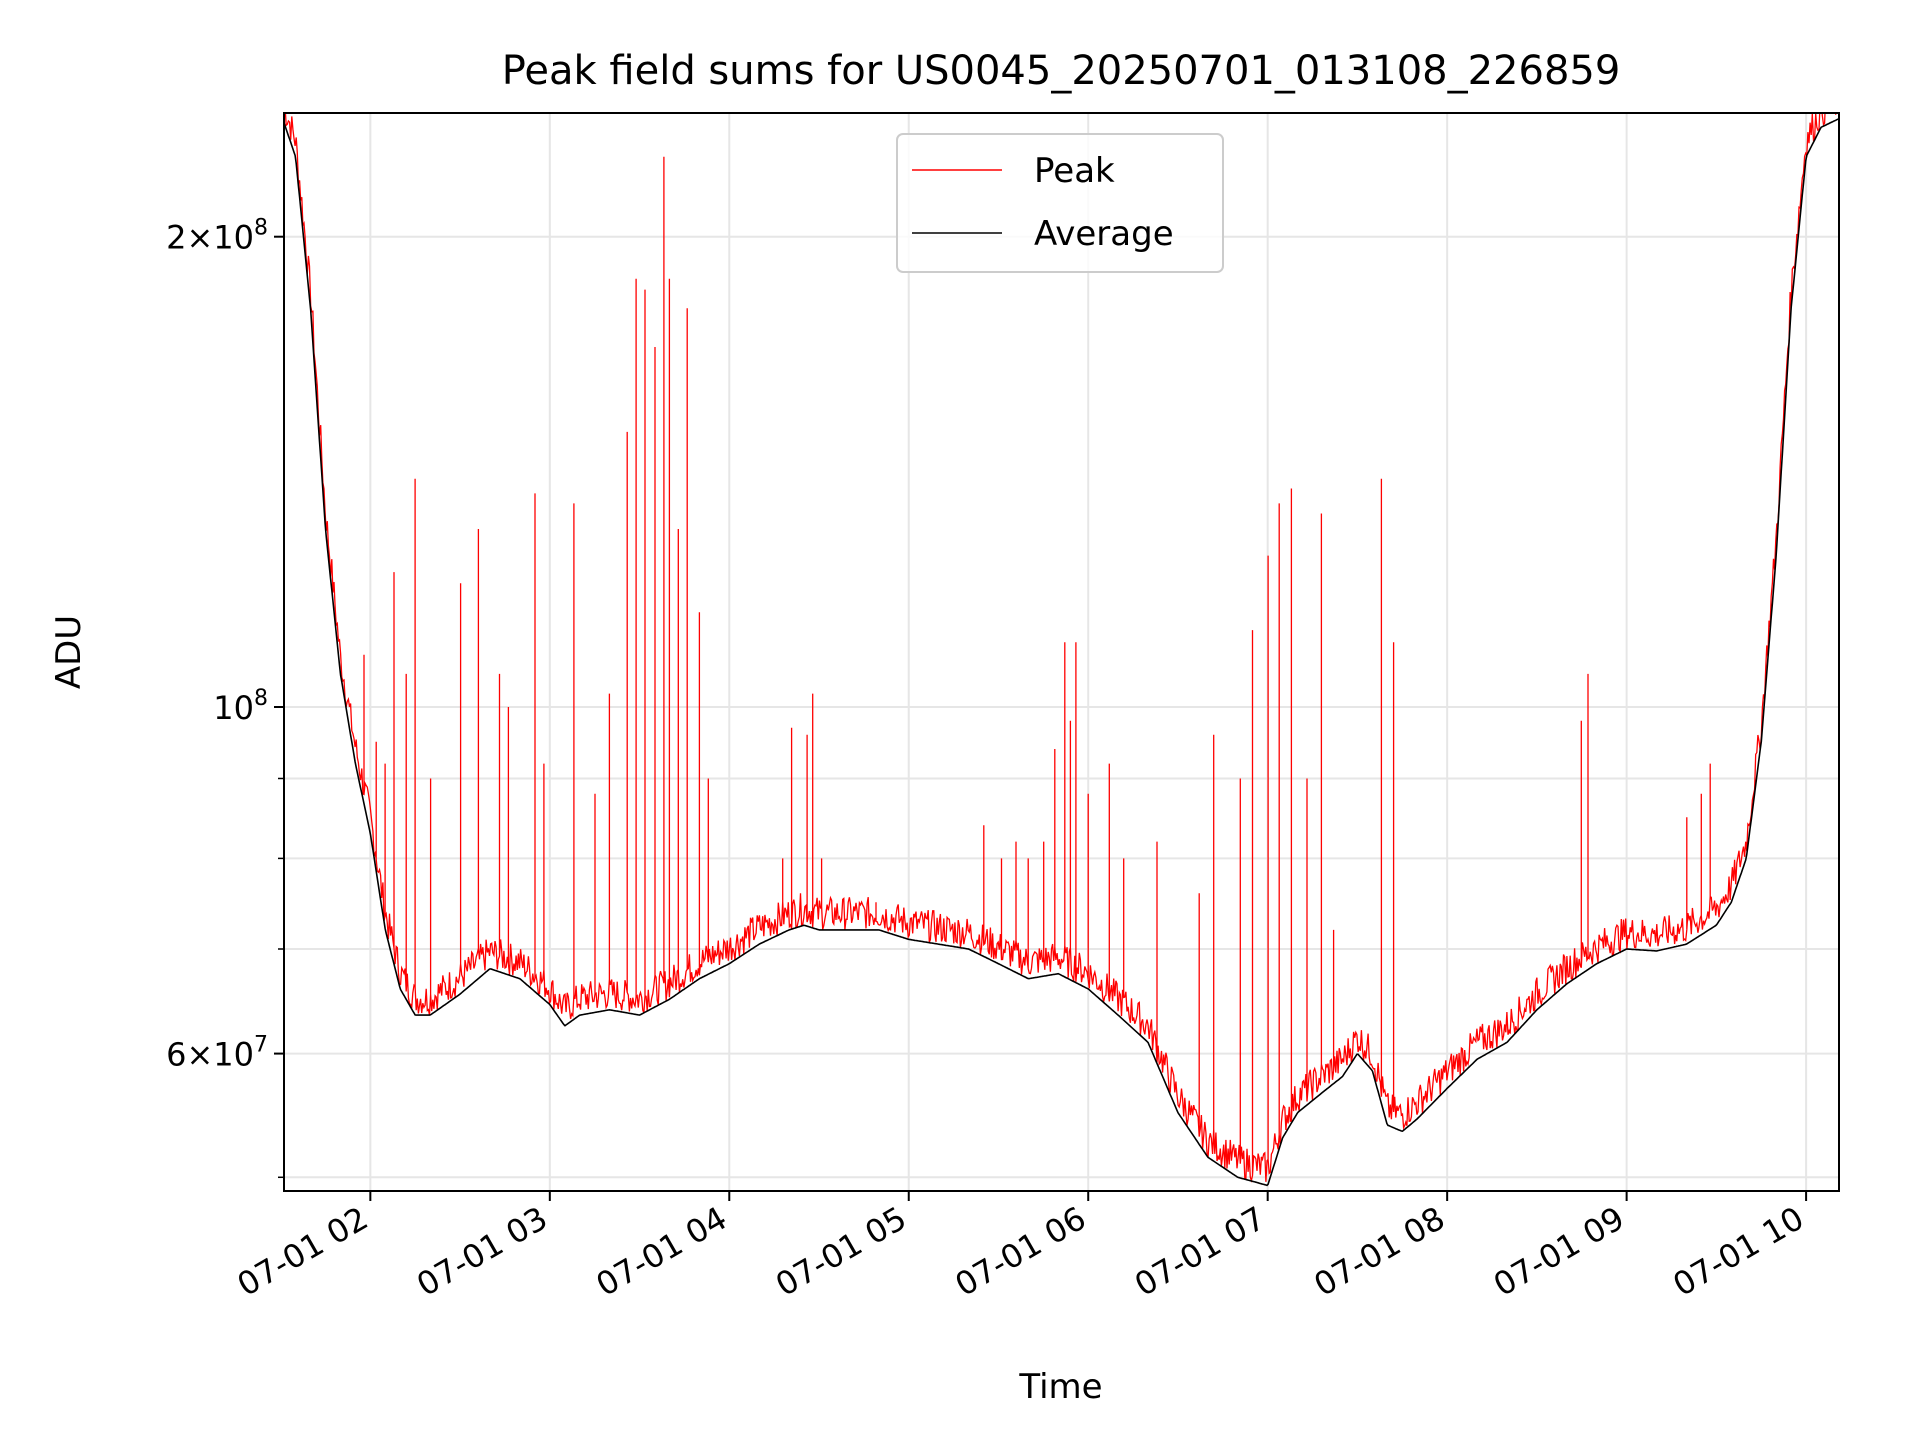 This screenshot has width=1920, height=1440. What do you see at coordinates (1060, 1387) in the screenshot?
I see `x-axis-label: Time` at bounding box center [1060, 1387].